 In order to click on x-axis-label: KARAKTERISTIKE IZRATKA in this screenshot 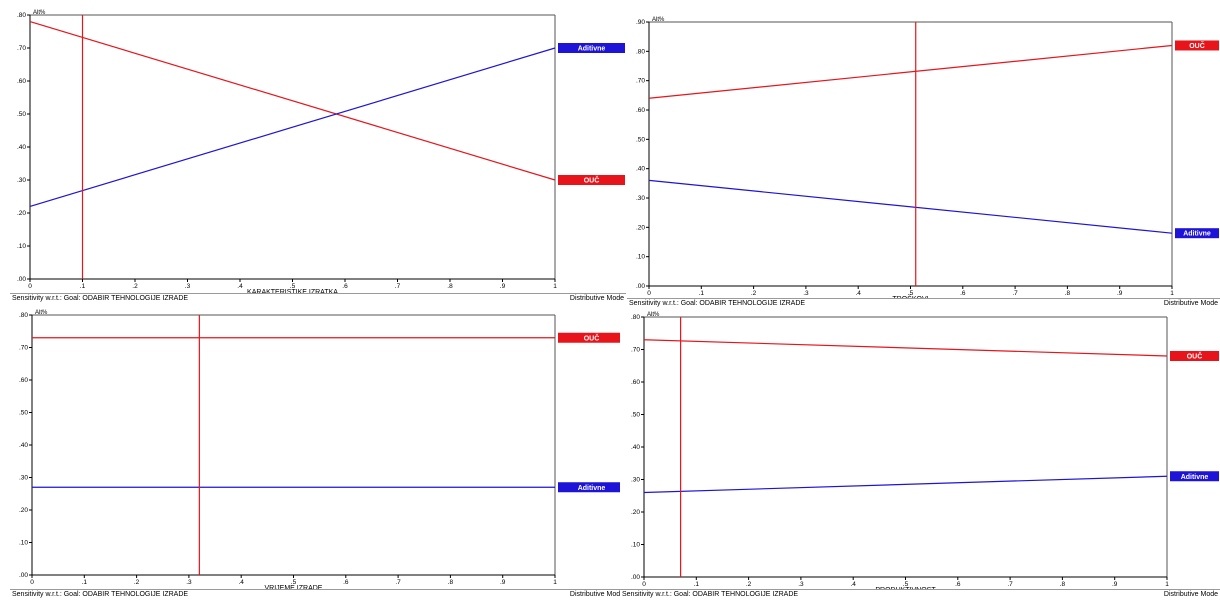, I will do `click(292, 291)`.